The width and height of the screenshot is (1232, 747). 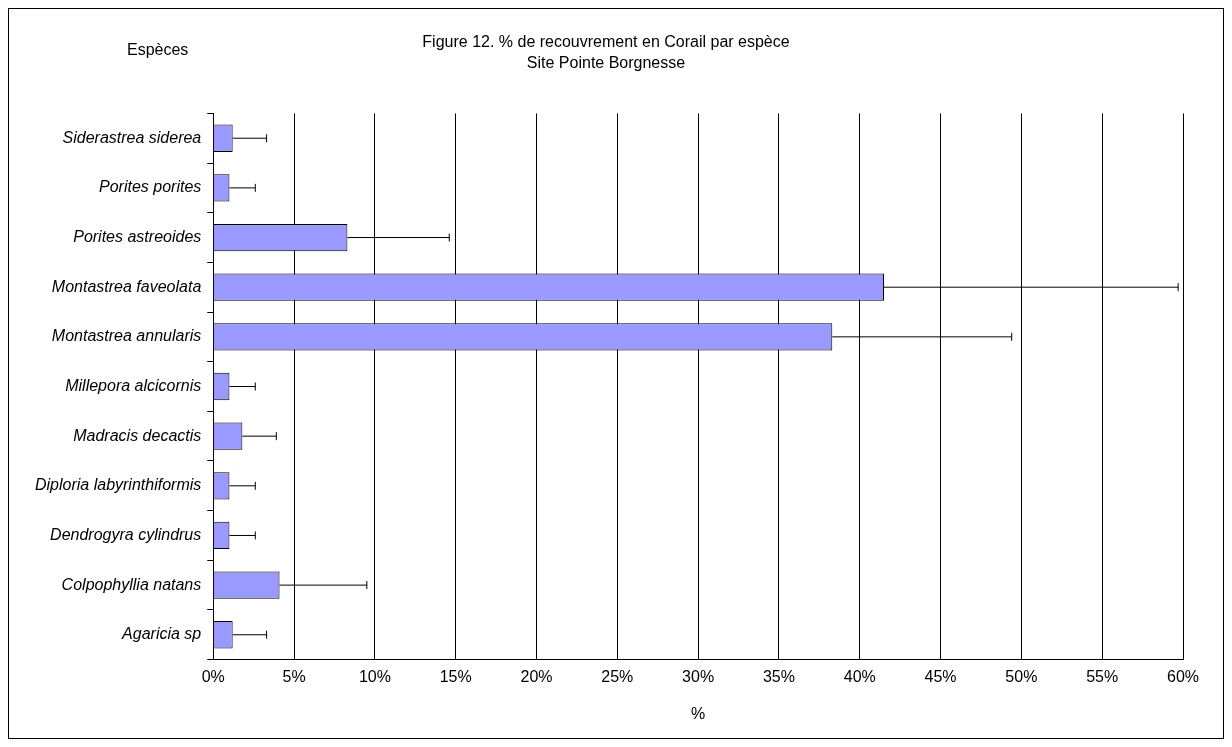 What do you see at coordinates (137, 435) in the screenshot?
I see `y-tick-label: Madracis decactis` at bounding box center [137, 435].